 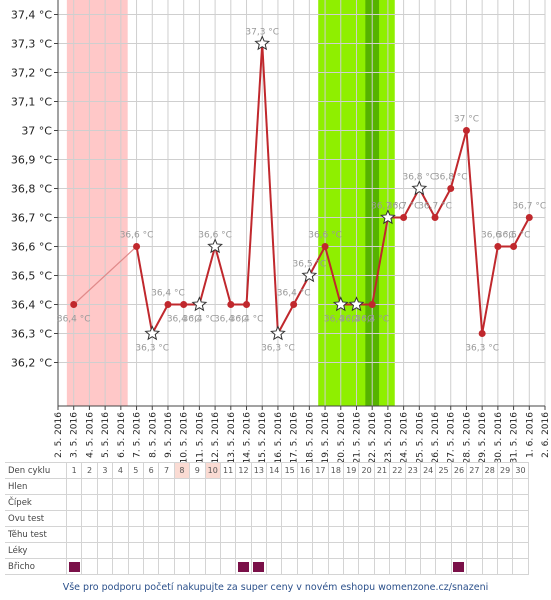 What do you see at coordinates (515, 437) in the screenshot?
I see `x-tick-label: 31. 5. 2016` at bounding box center [515, 437].